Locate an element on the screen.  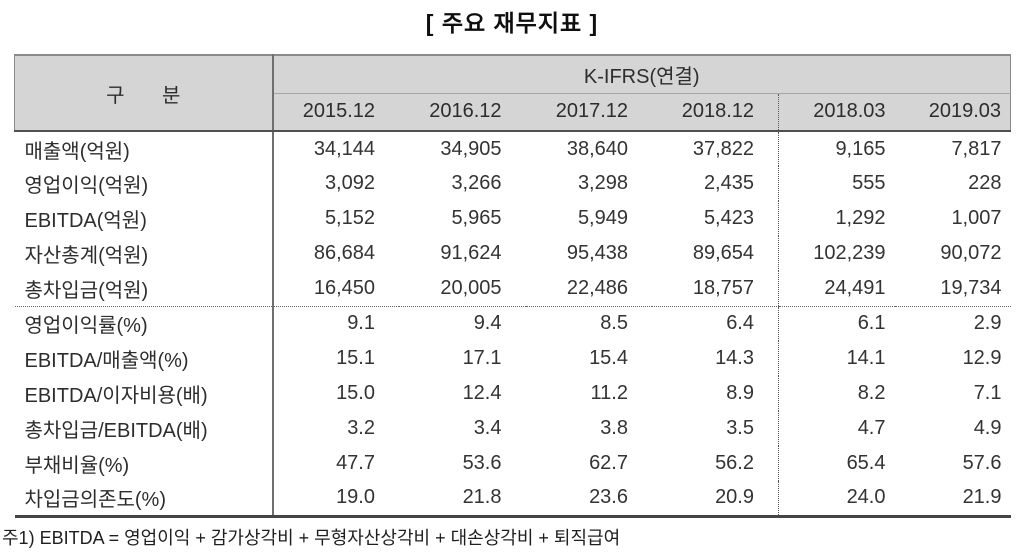
column-header: 2018.12 is located at coordinates (715, 112).